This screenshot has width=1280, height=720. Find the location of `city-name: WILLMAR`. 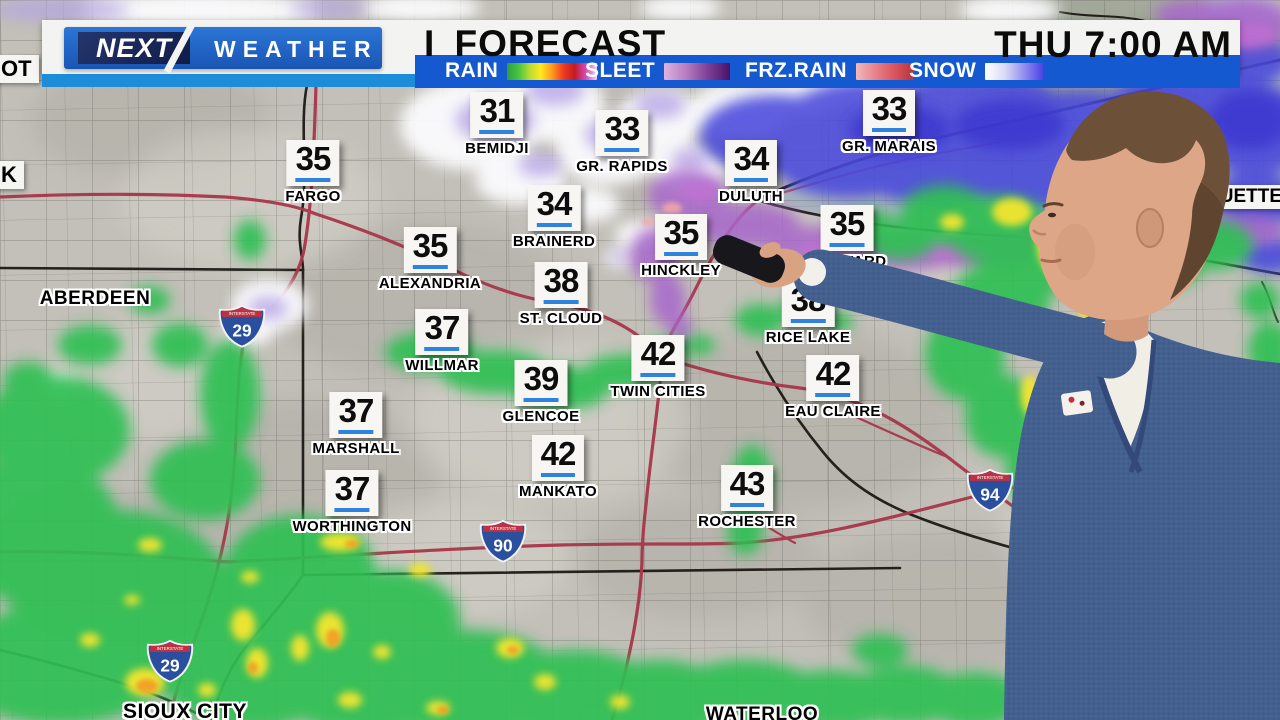

city-name: WILLMAR is located at coordinates (442, 365).